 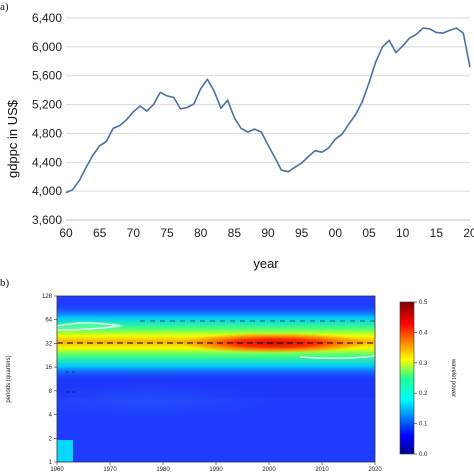 I want to click on colorbar-tick-label: 0.1, so click(x=423, y=425).